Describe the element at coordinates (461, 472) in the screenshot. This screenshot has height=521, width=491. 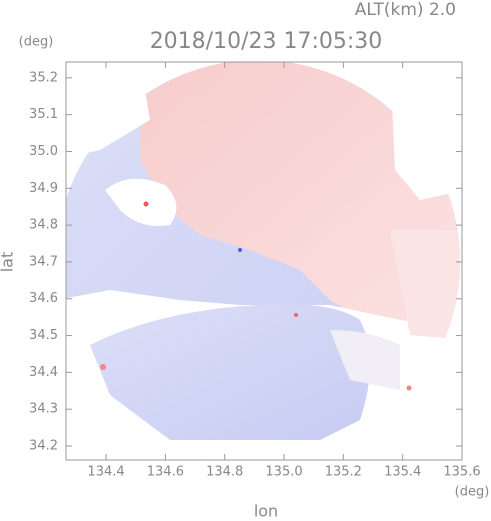
I see `x-tick-label: 135.6` at that location.